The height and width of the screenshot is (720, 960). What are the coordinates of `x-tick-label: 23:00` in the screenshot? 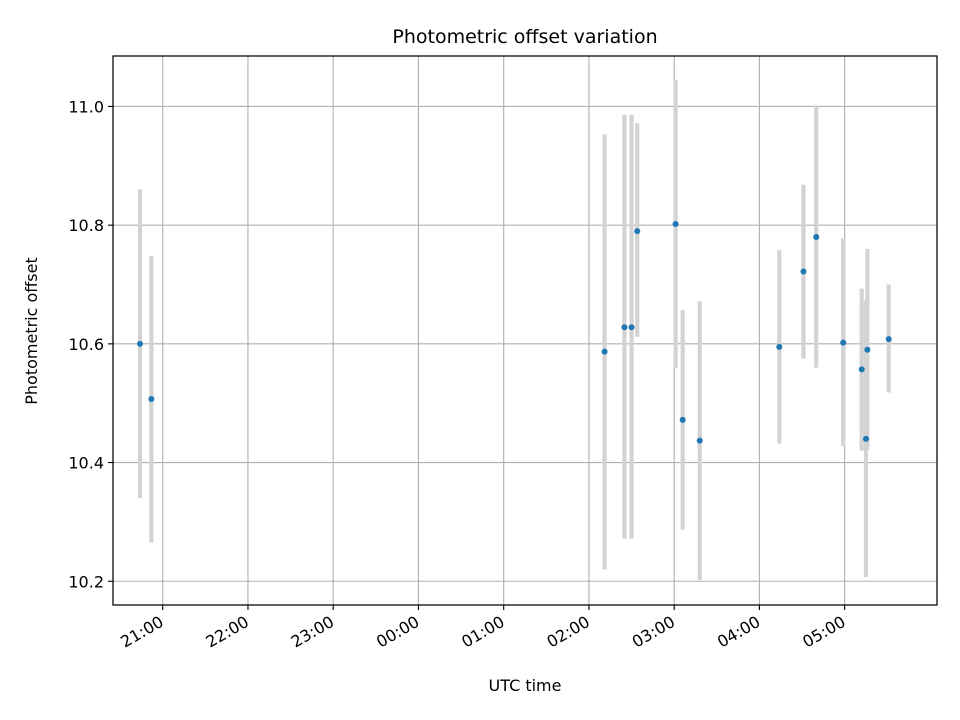 It's located at (312, 632).